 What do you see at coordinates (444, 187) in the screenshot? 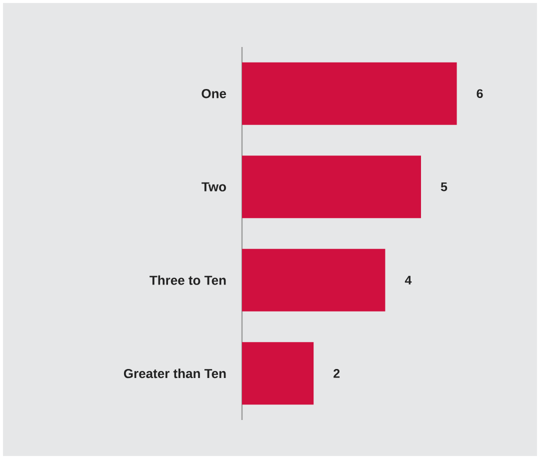
I see `data-label: 5` at bounding box center [444, 187].